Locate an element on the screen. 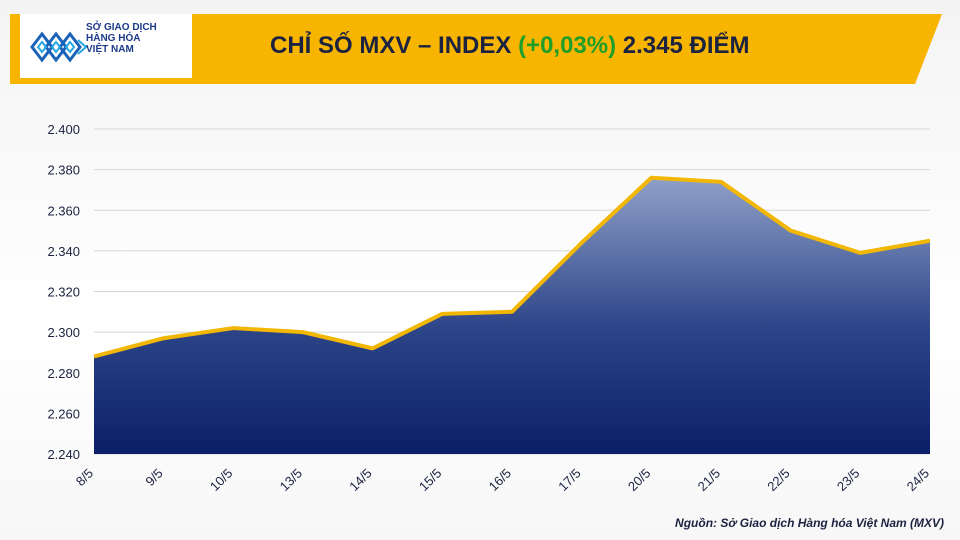 Image resolution: width=960 pixels, height=540 pixels. x-tick-label: 8/5 is located at coordinates (84, 477).